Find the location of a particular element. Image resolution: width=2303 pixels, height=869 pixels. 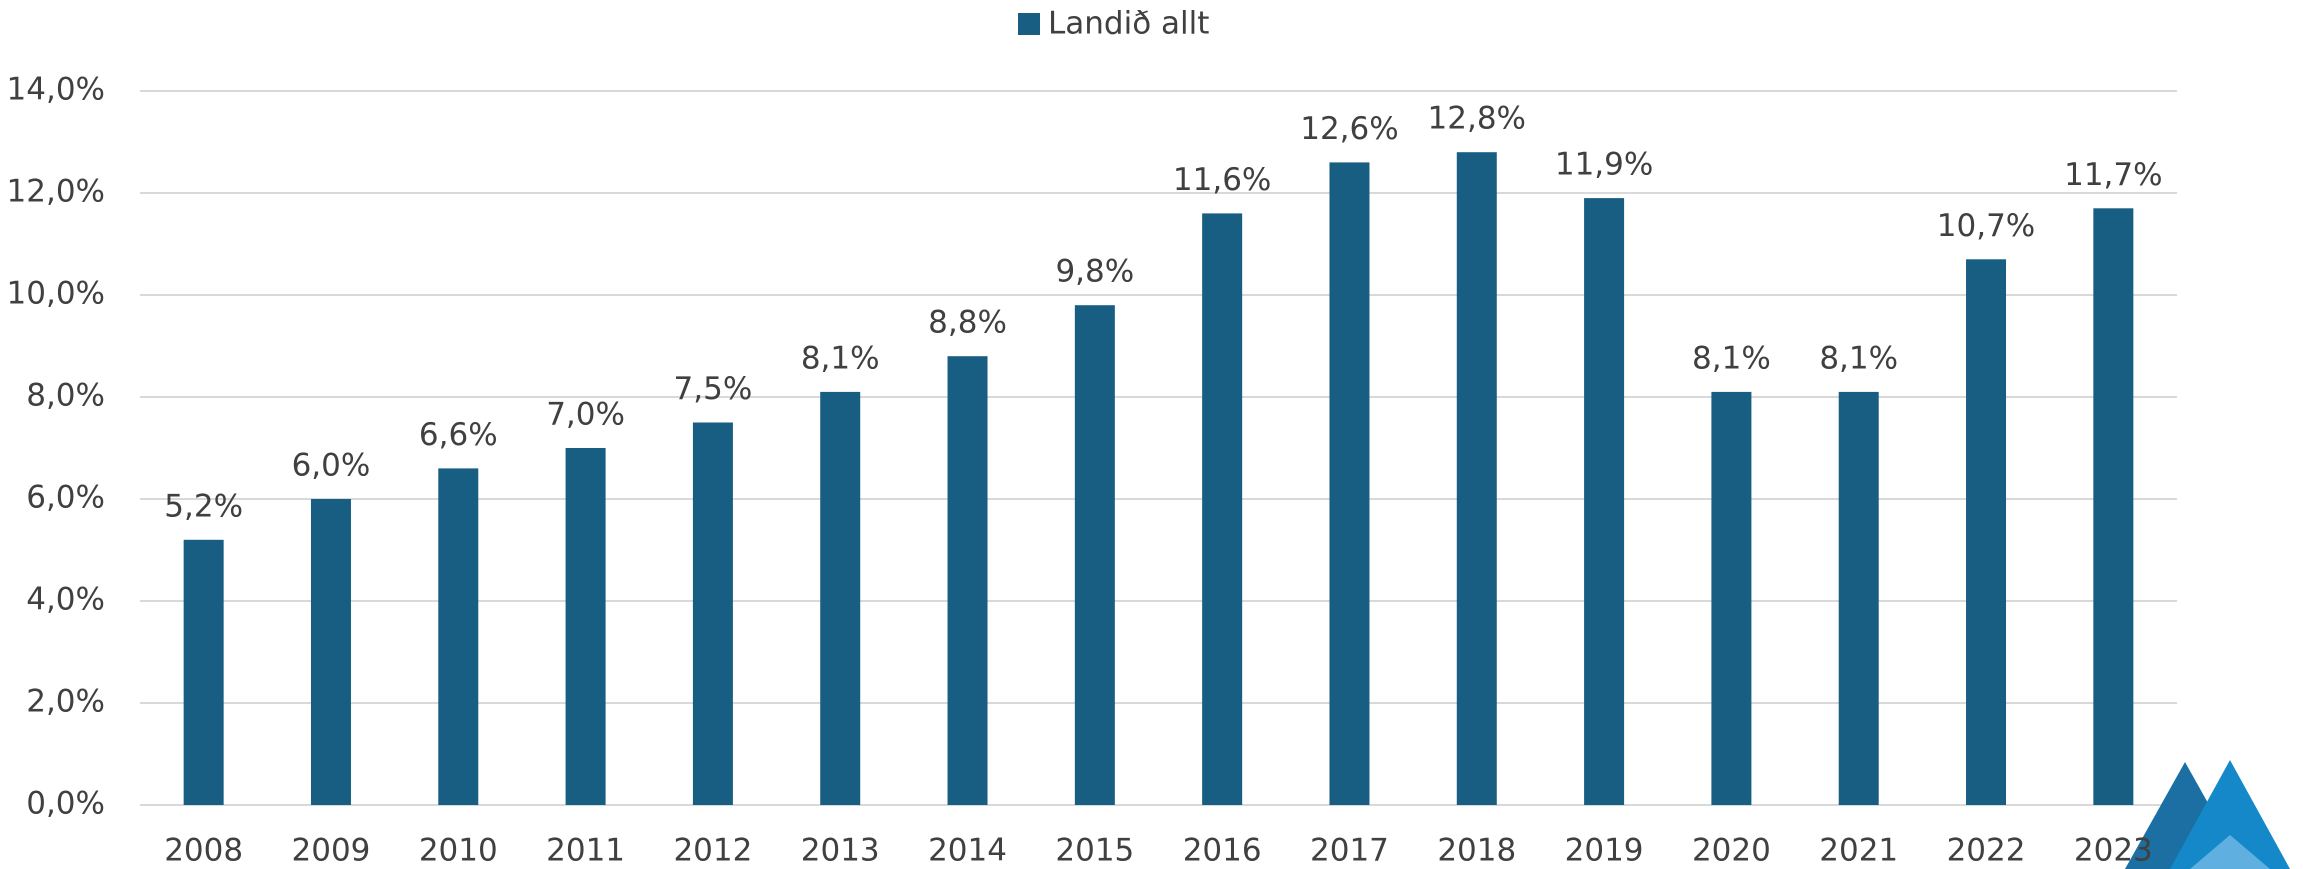

x-tick-label: 2009 is located at coordinates (331, 851).